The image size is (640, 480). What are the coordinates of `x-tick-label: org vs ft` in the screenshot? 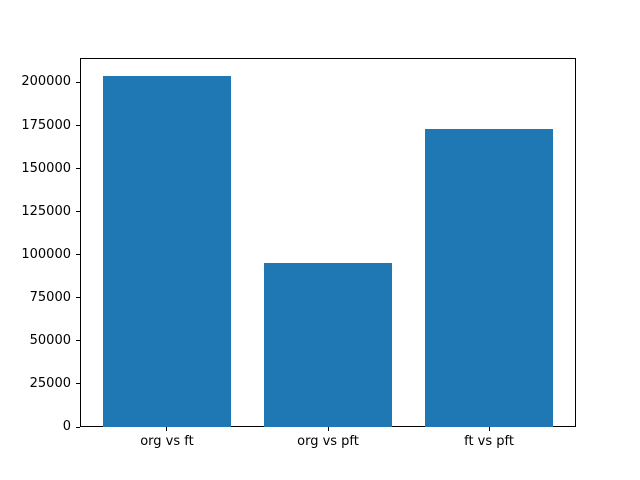 It's located at (167, 441).